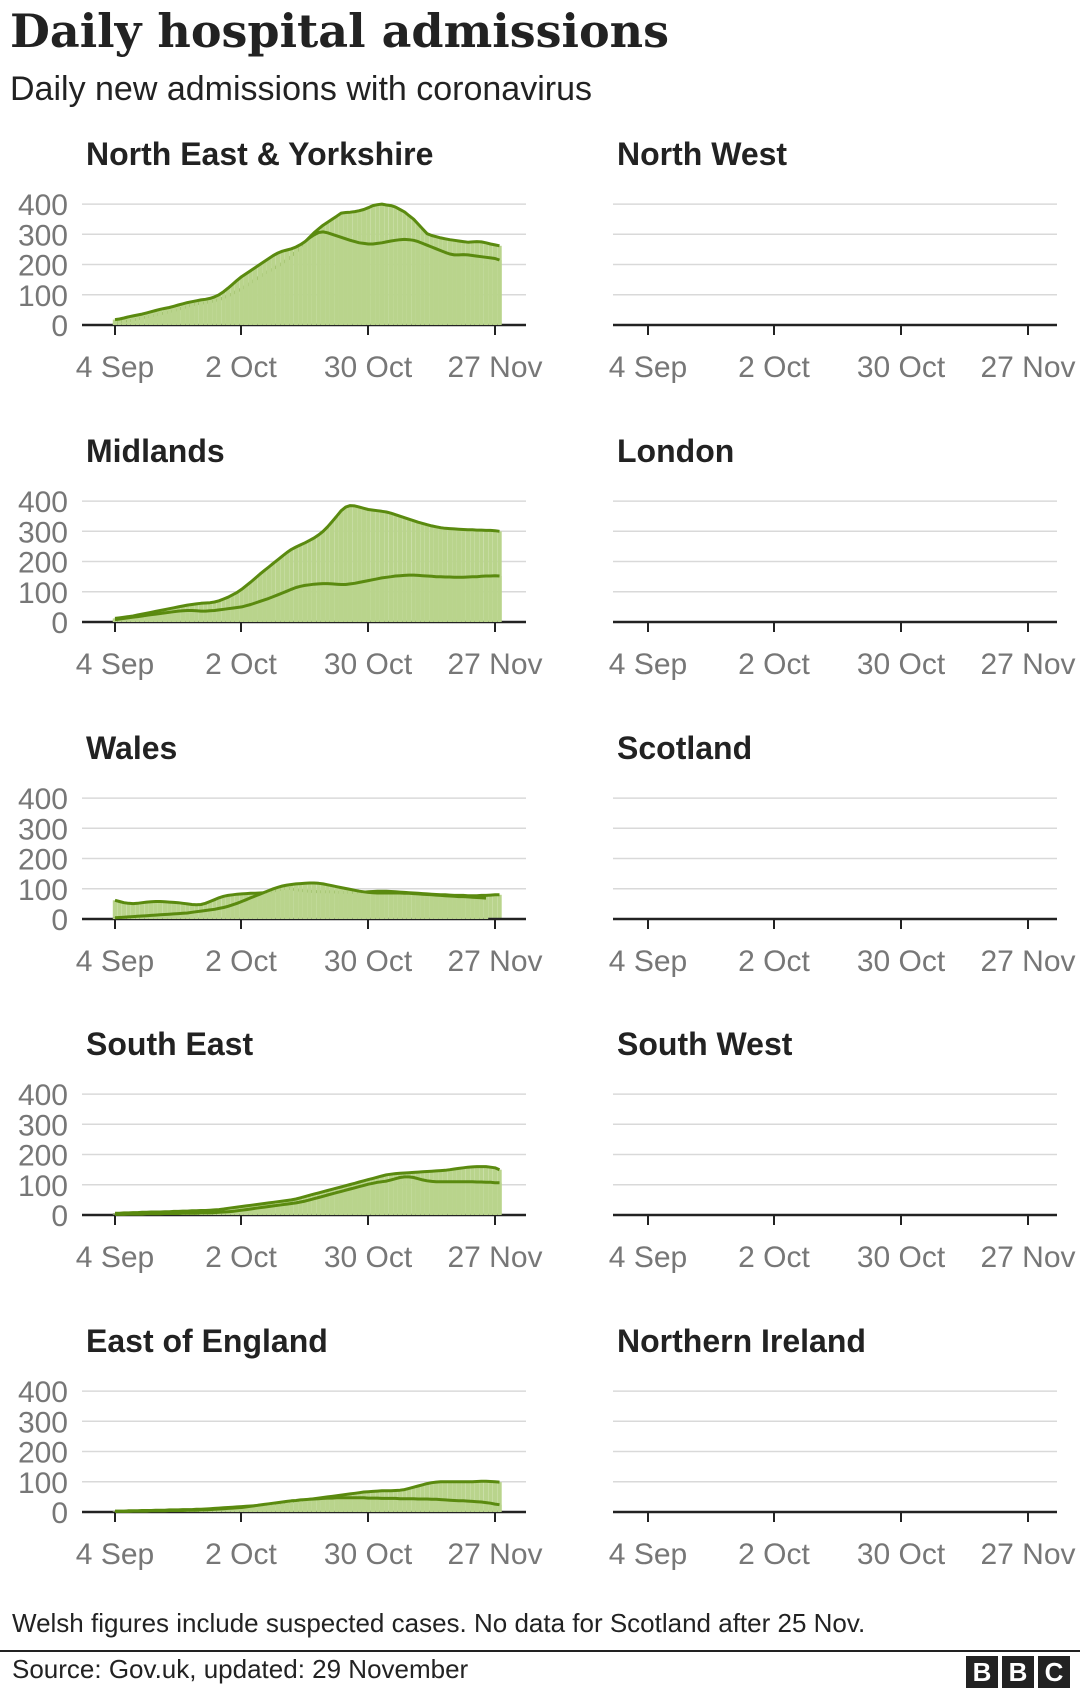 The width and height of the screenshot is (1080, 1688). Describe the element at coordinates (115, 664) in the screenshot. I see `x-tick-label: 4 Sep` at that location.